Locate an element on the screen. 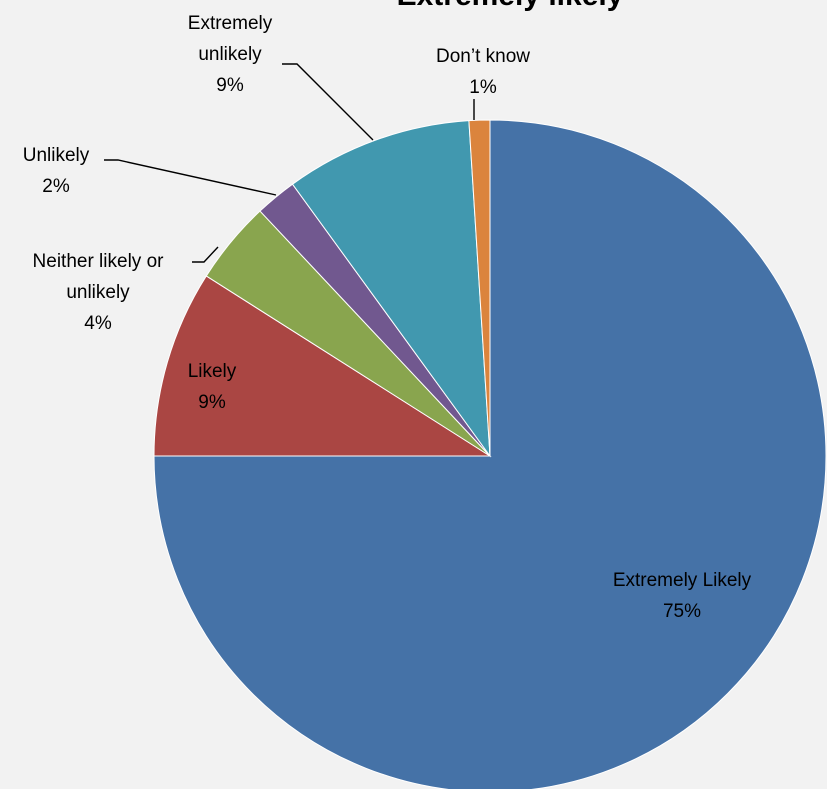 This screenshot has width=827, height=789. leader-lines is located at coordinates (289, 163).